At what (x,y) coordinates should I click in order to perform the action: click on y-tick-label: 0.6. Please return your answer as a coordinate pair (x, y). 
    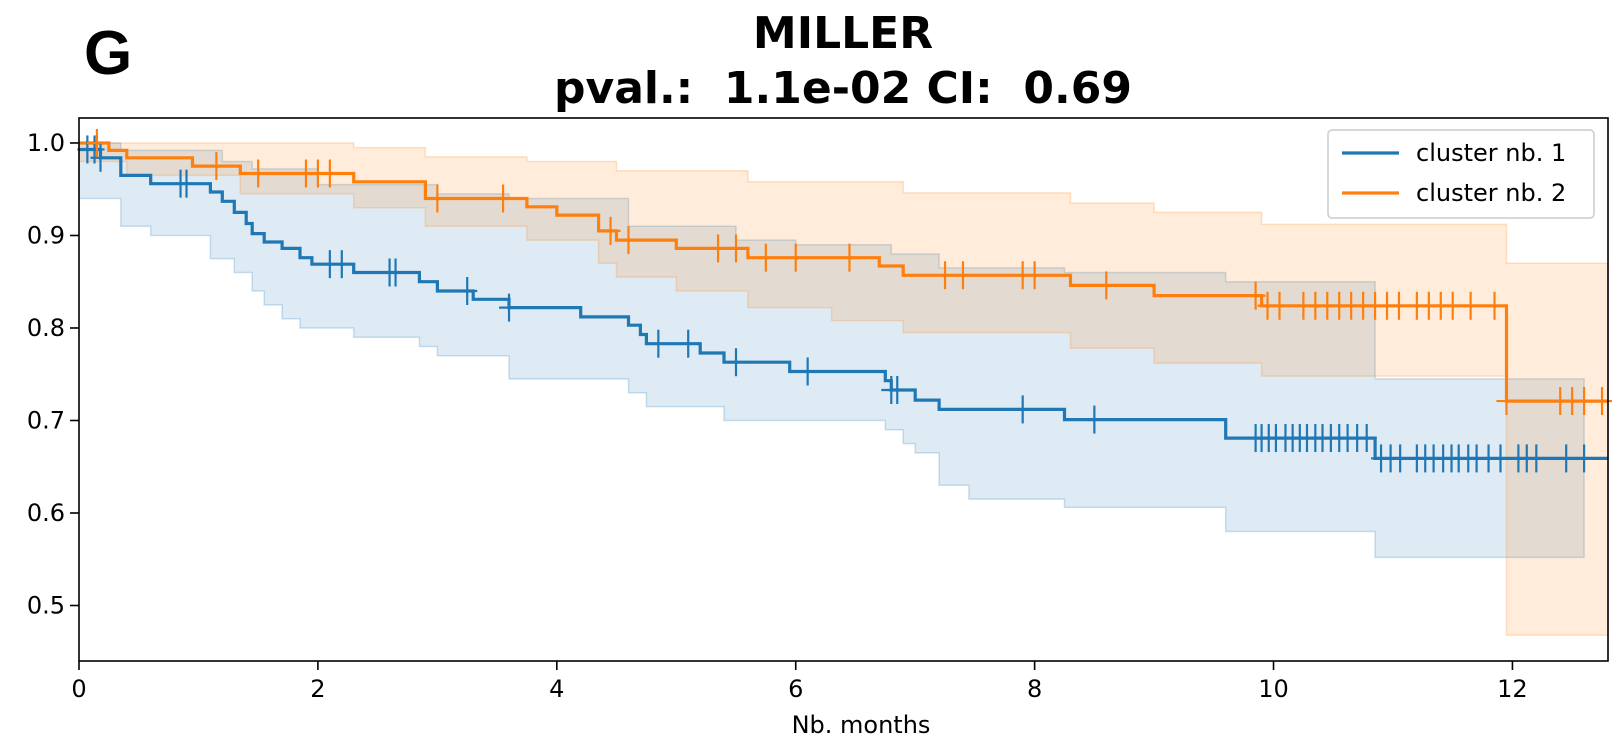
    Looking at the image, I should click on (46, 513).